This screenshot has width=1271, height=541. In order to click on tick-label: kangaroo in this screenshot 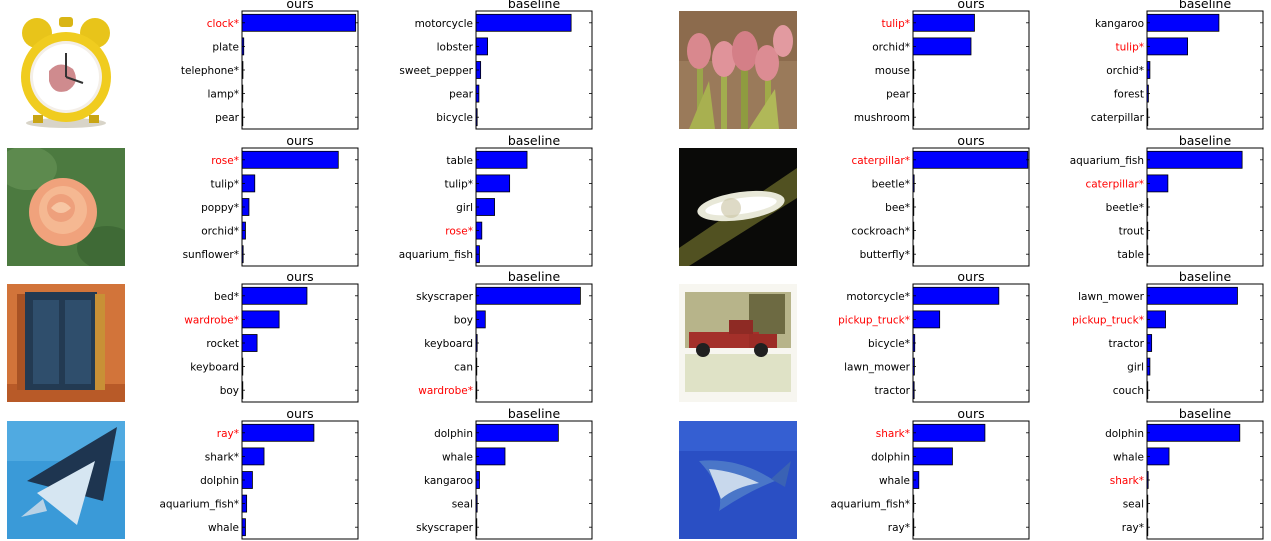, I will do `click(1119, 24)`.